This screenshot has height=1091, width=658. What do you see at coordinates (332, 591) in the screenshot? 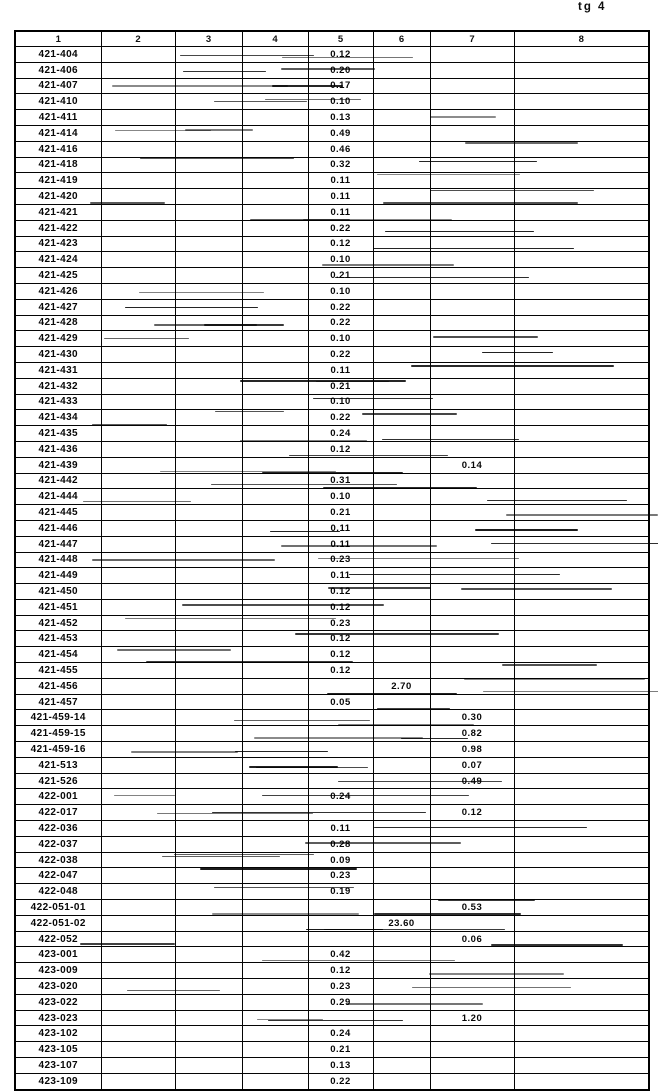
I see `table-row: 421-450 0.12` at bounding box center [332, 591].